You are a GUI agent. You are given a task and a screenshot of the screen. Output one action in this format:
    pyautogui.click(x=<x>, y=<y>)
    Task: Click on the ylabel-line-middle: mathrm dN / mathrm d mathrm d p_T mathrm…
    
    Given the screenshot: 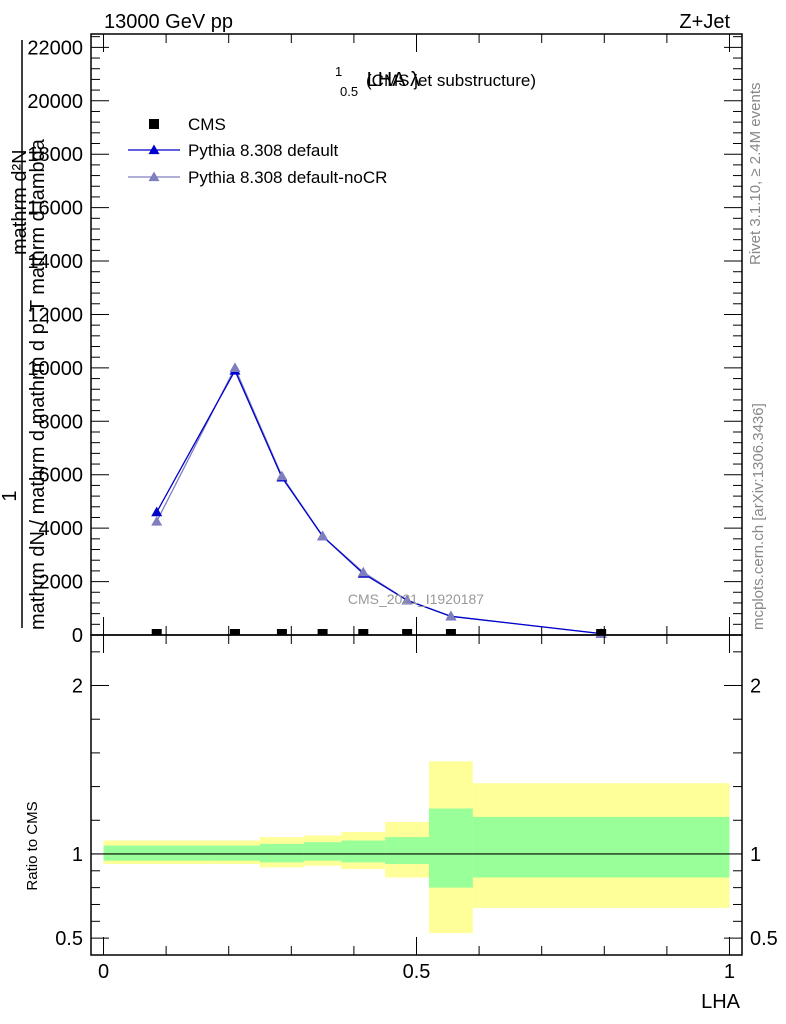 What is the action you would take?
    pyautogui.click(x=38, y=384)
    